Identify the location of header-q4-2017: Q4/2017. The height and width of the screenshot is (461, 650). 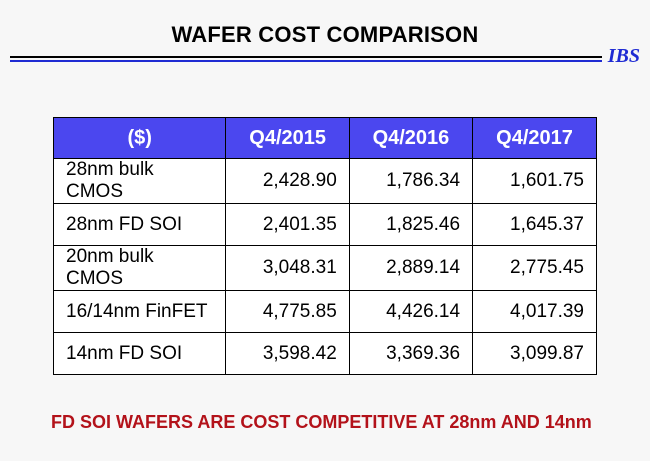
(534, 138).